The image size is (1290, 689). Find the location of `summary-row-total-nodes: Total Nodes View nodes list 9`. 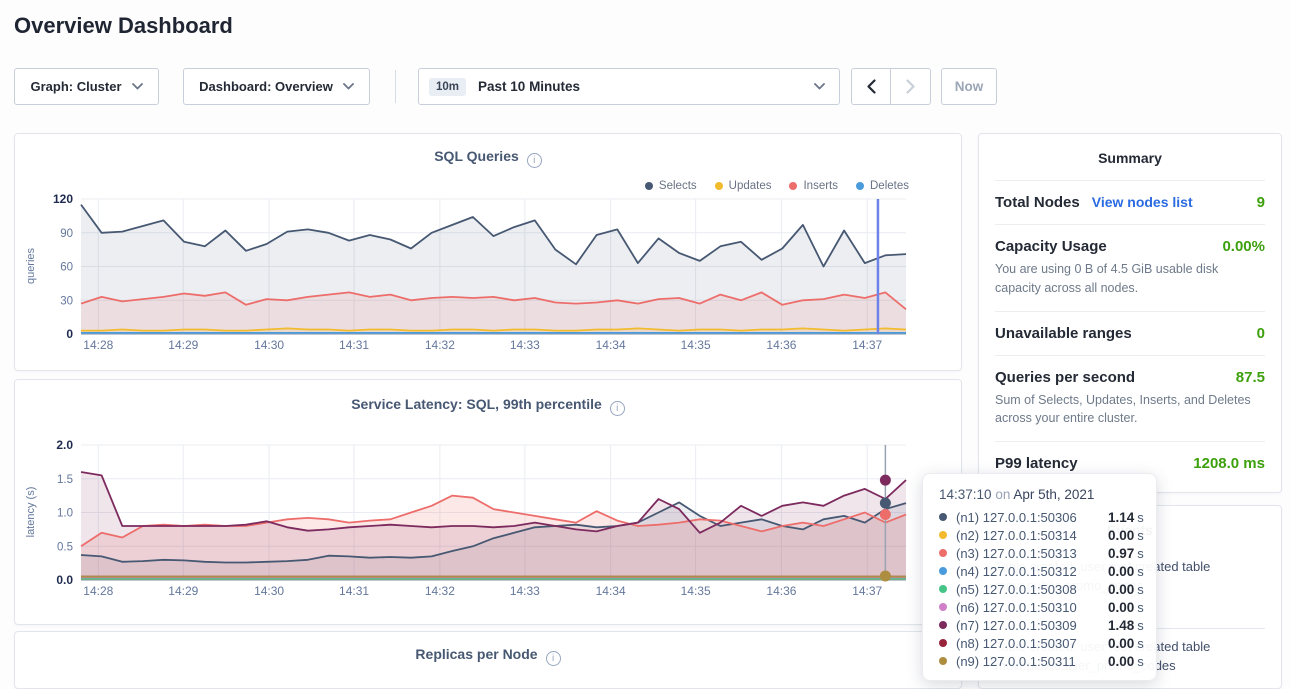

summary-row-total-nodes: Total Nodes View nodes list 9 is located at coordinates (1130, 202).